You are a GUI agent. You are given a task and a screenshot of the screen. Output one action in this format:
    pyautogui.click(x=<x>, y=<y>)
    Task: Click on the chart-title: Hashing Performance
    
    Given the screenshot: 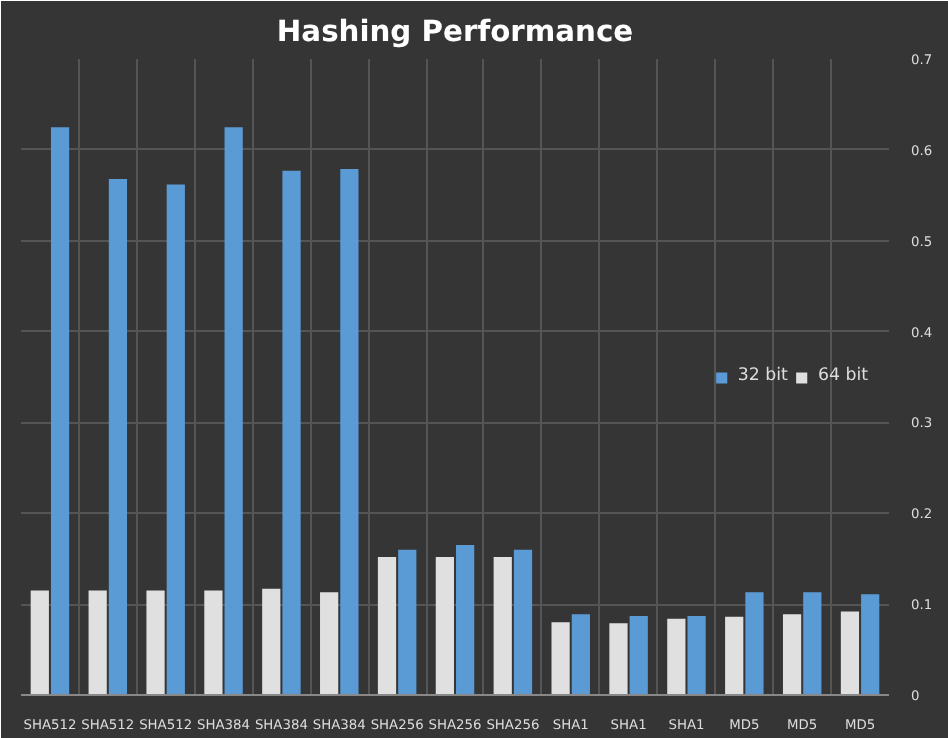 What is the action you would take?
    pyautogui.click(x=455, y=32)
    